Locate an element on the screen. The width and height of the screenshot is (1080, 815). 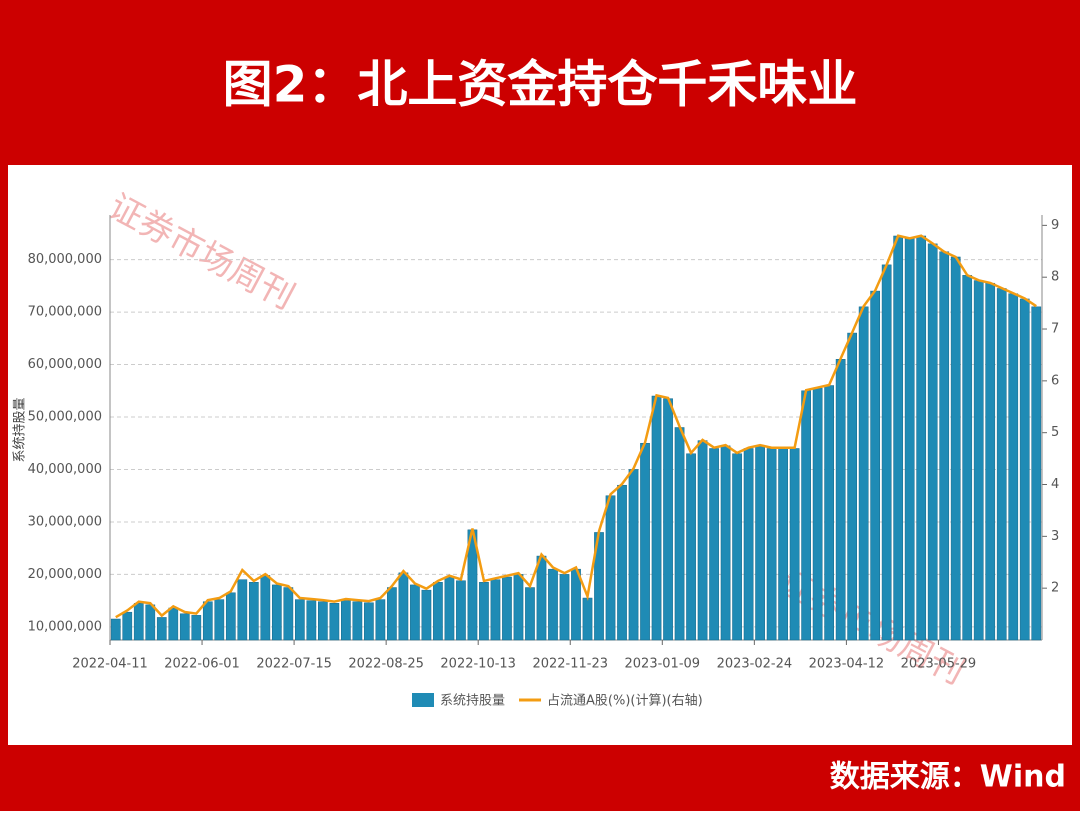
y2-tick-label: 7 is located at coordinates (1055, 329).